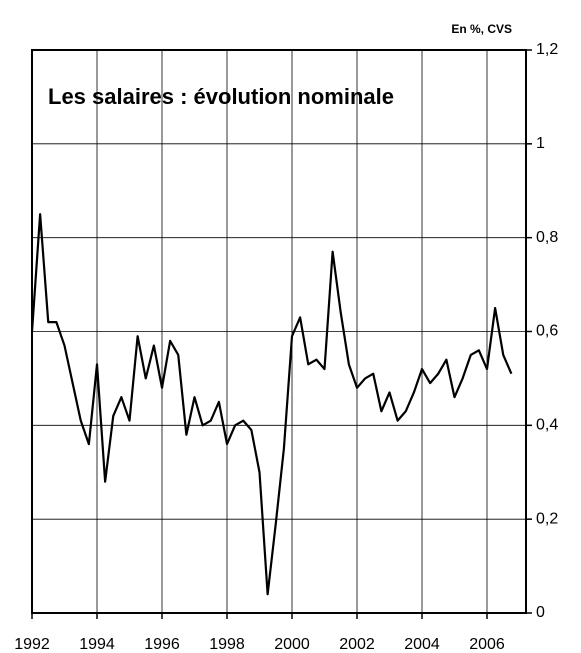  What do you see at coordinates (227, 644) in the screenshot?
I see `x-tick-label: 1998` at bounding box center [227, 644].